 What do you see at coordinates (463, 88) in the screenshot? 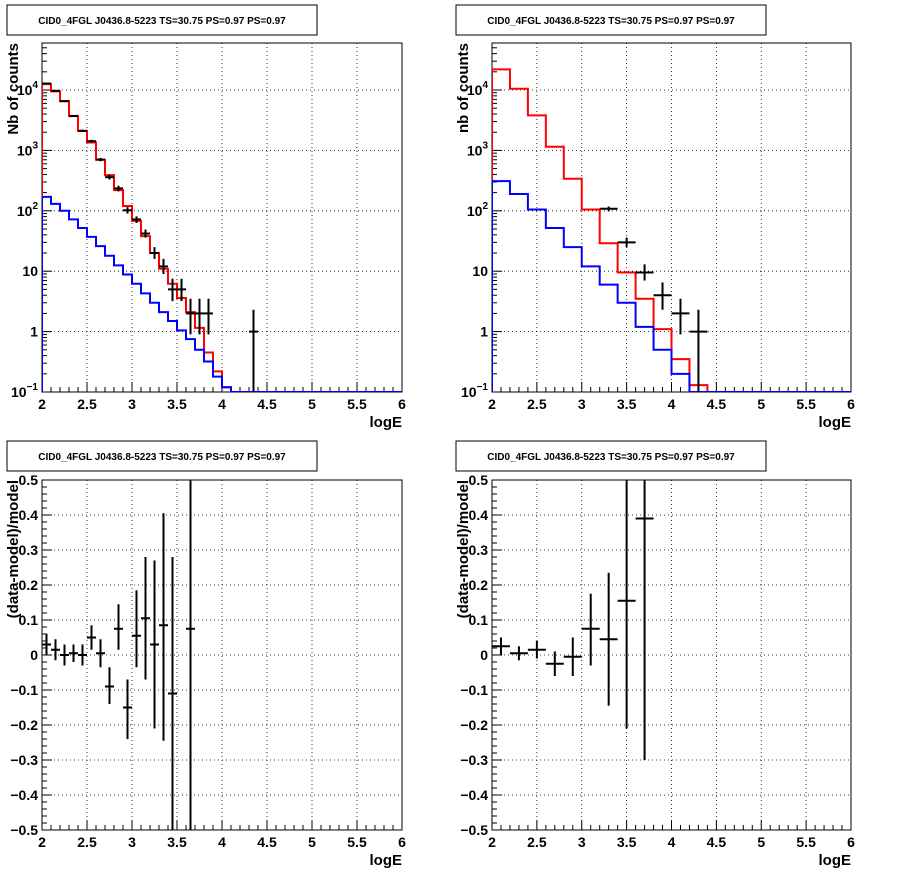
I see `y-axis-label: nb of counts` at bounding box center [463, 88].